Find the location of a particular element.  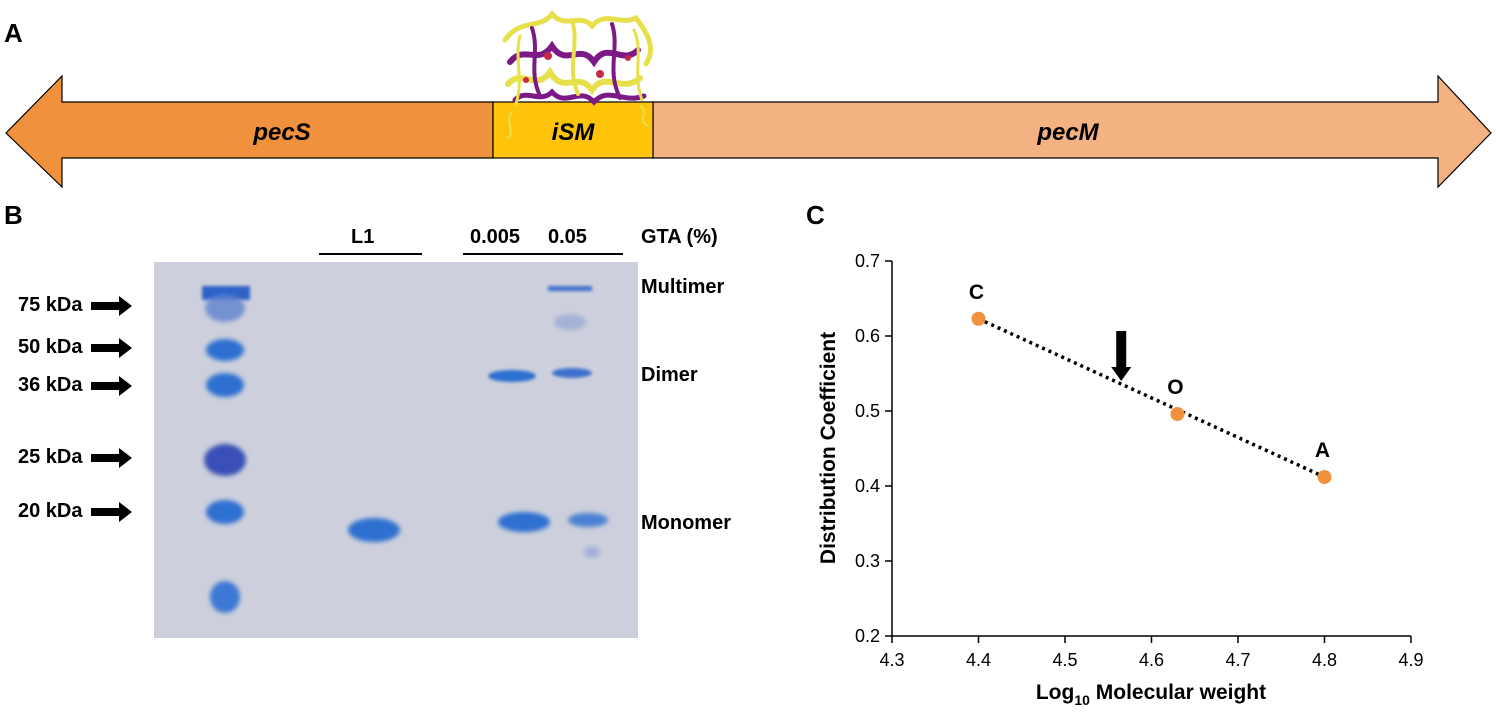

marker-label: 75 kDa is located at coordinates (50, 305).